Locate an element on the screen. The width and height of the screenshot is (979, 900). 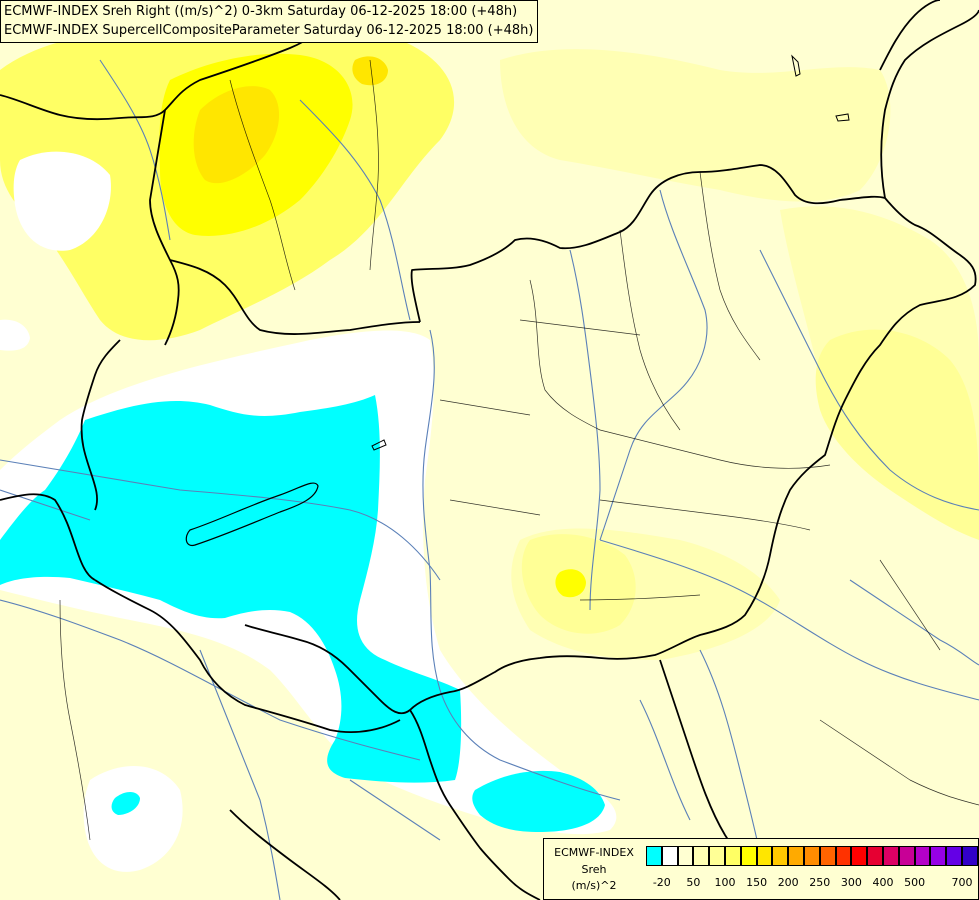
sreh-field-max-northwest is located at coordinates (236, 135).